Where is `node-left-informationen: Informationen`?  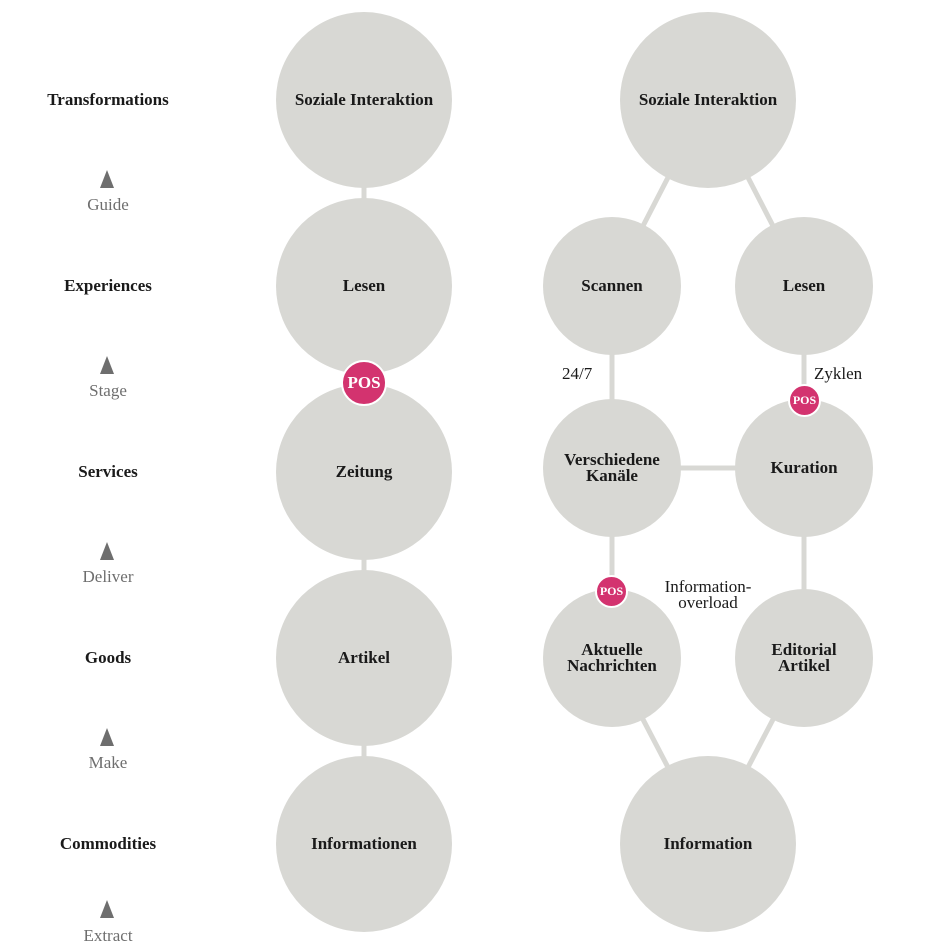
node-left-informationen: Informationen is located at coordinates (364, 844).